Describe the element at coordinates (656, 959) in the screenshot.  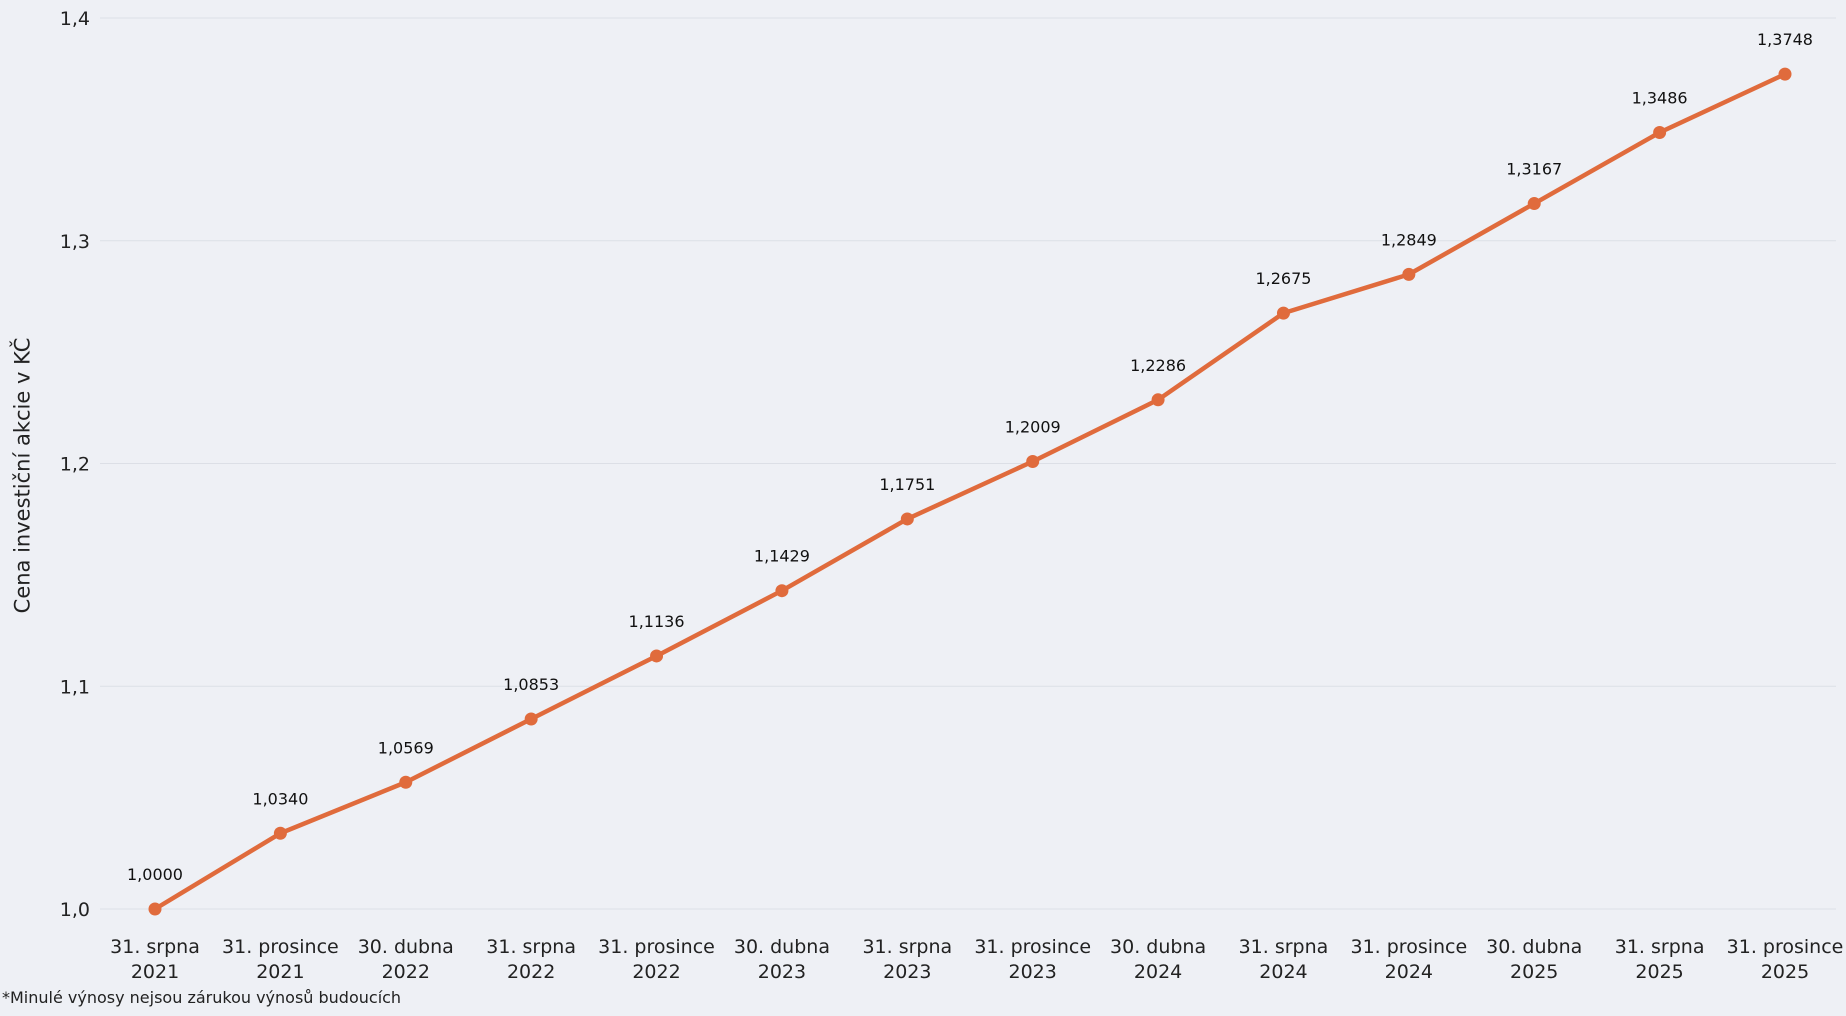
I see `x-tick-label: 31. prosince 2022` at that location.